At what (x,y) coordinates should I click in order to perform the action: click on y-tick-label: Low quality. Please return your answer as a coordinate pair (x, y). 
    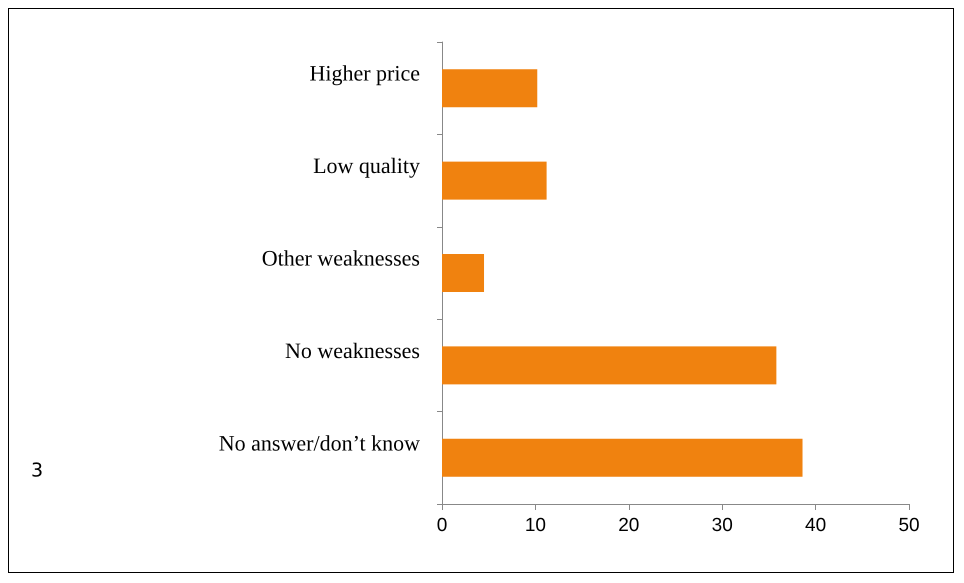
    Looking at the image, I should click on (366, 165).